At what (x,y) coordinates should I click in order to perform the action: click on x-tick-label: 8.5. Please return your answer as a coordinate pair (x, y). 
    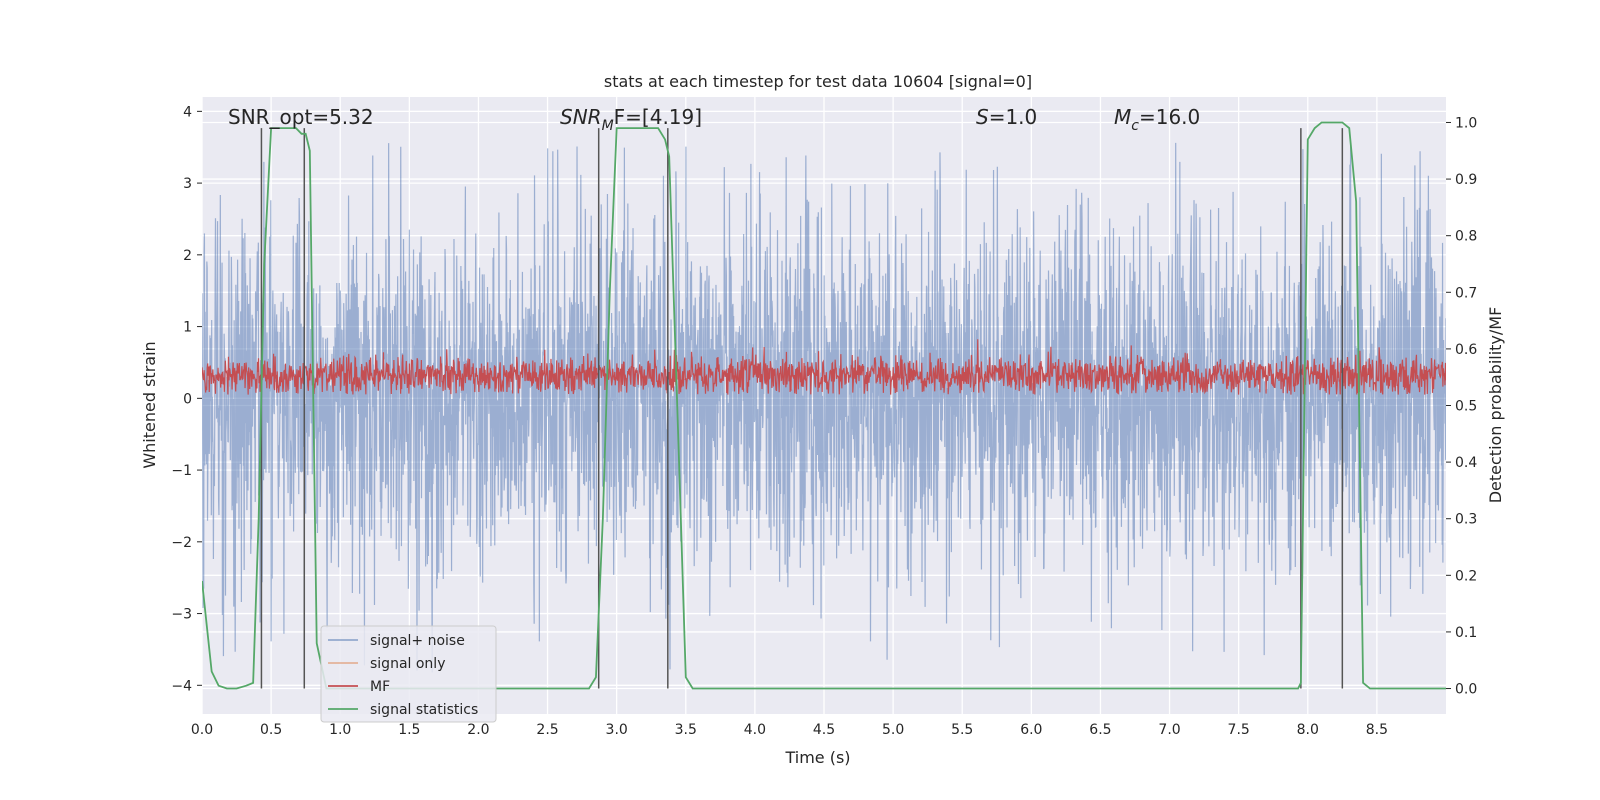
    Looking at the image, I should click on (1377, 730).